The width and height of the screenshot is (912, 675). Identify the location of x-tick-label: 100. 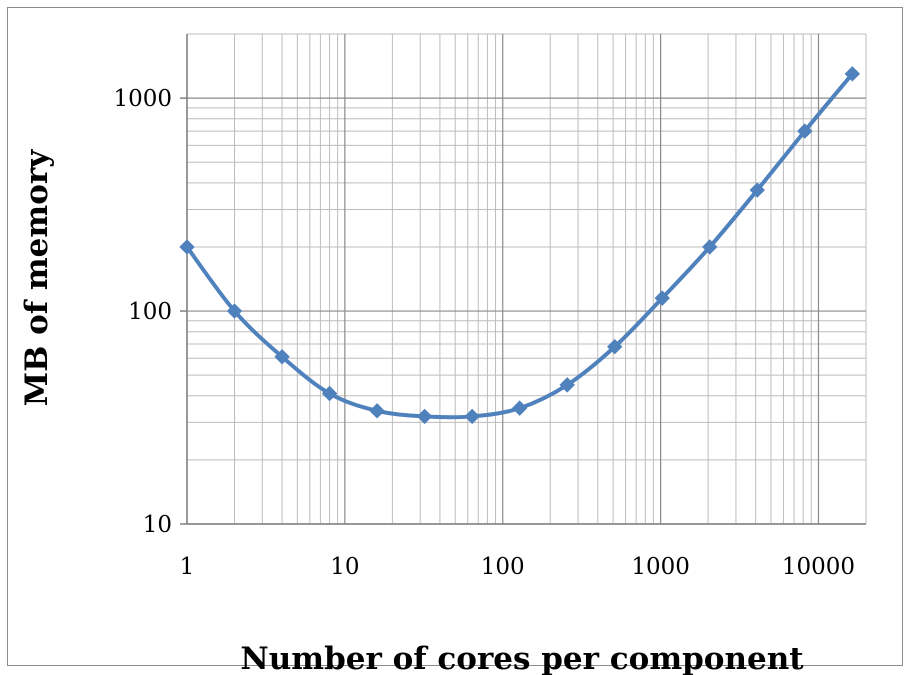
(503, 567).